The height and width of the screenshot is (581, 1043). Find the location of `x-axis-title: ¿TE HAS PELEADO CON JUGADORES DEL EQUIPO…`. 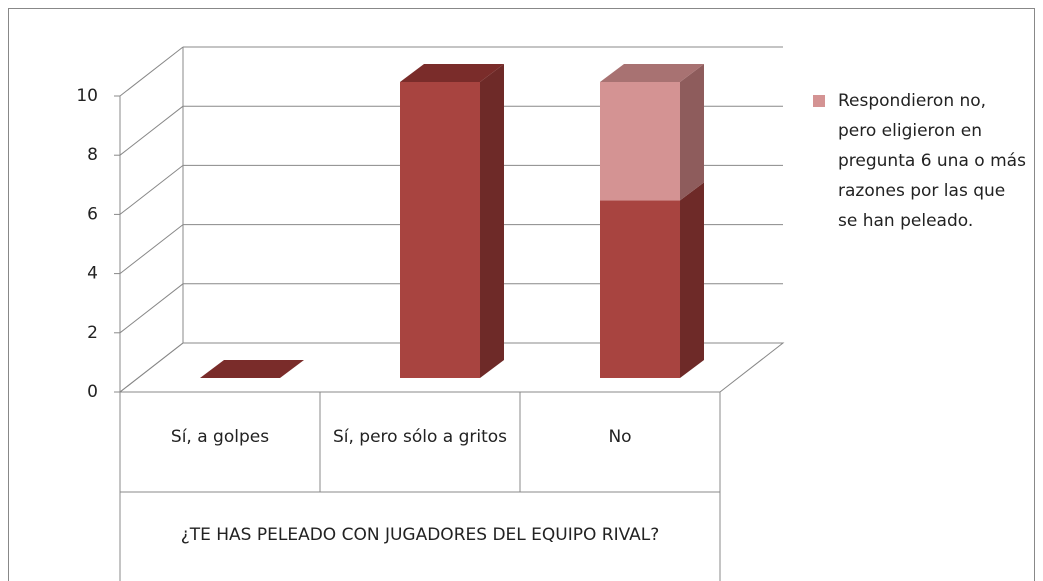

x-axis-title: ¿TE HAS PELEADO CON JUGADORES DEL EQUIPO… is located at coordinates (420, 535).